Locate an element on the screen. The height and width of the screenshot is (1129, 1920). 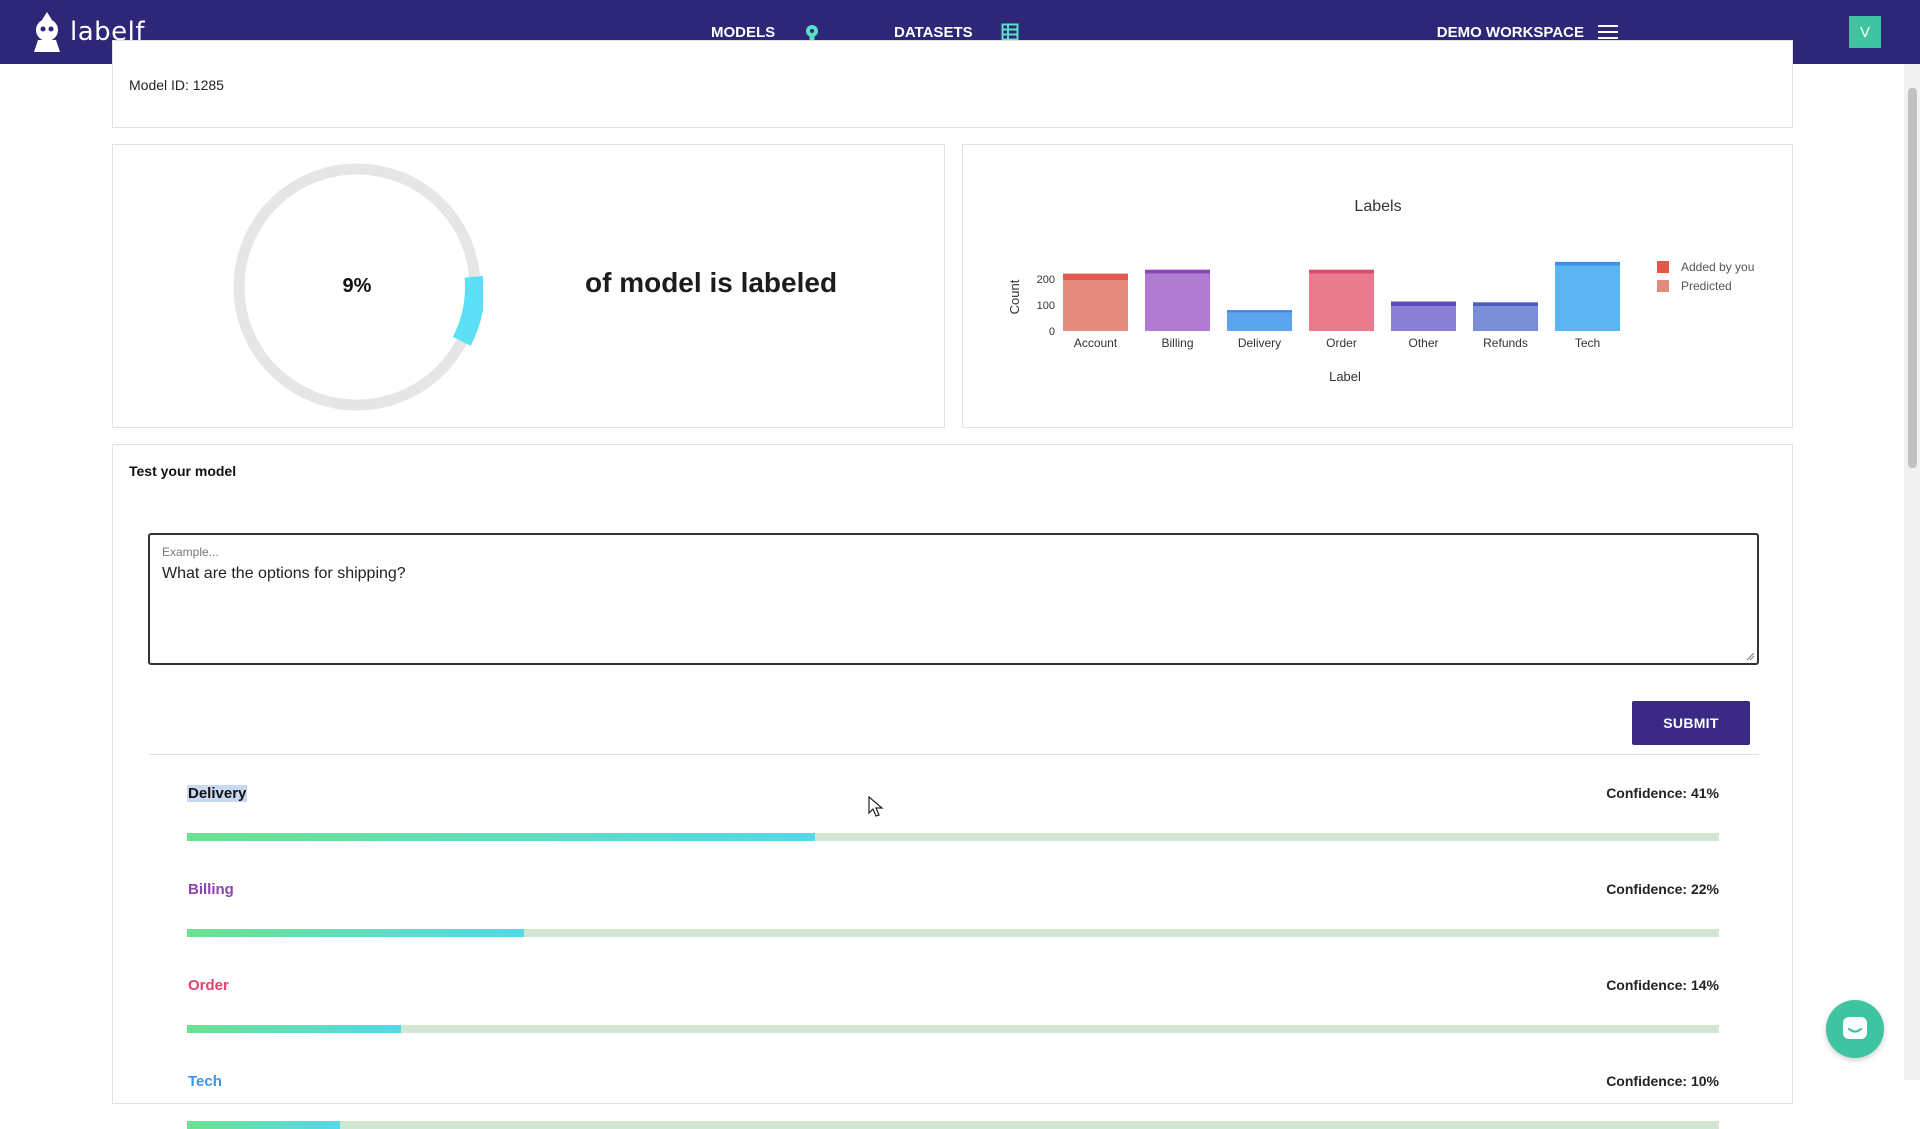
progress-percent: 9% is located at coordinates (357, 286).